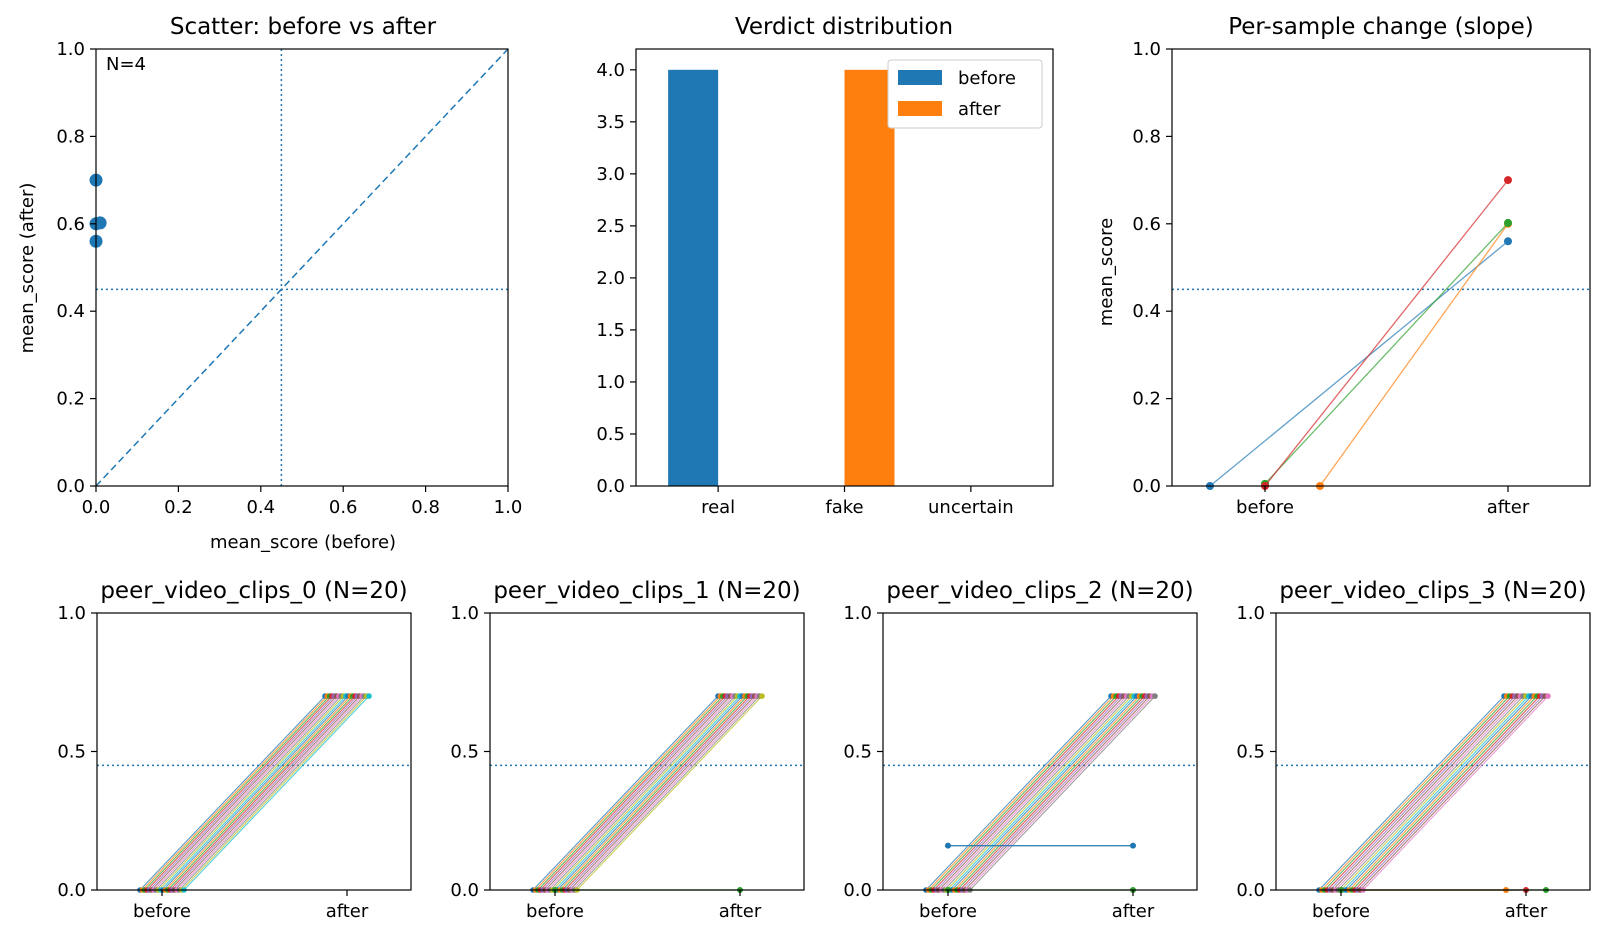 The width and height of the screenshot is (1622, 938). I want to click on scatter-point, so click(100, 223).